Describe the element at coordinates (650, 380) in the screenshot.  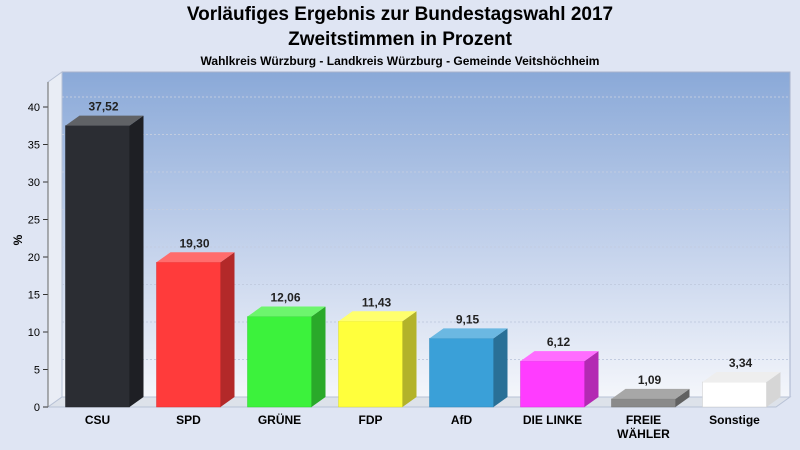
I see `bar-value-label: 1,09` at that location.